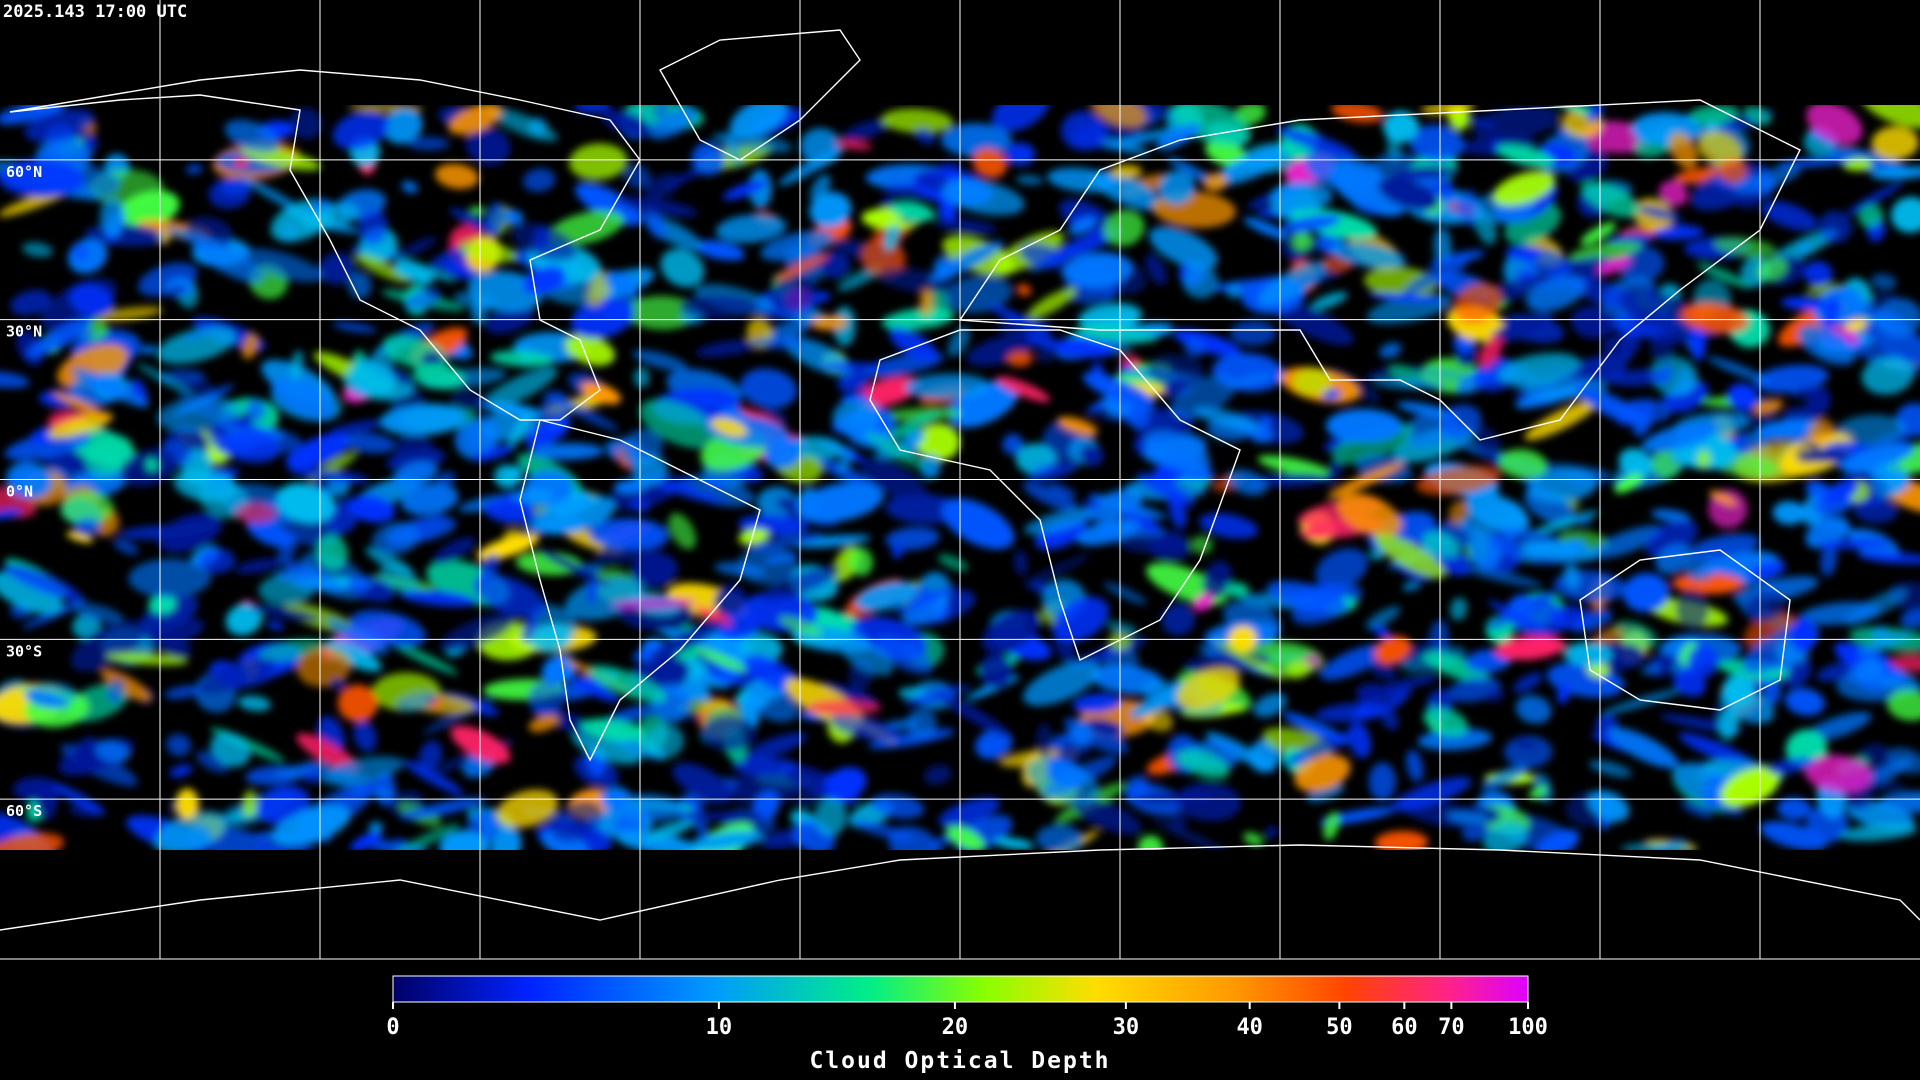  I want to click on latitude-label: 0°N, so click(19, 492).